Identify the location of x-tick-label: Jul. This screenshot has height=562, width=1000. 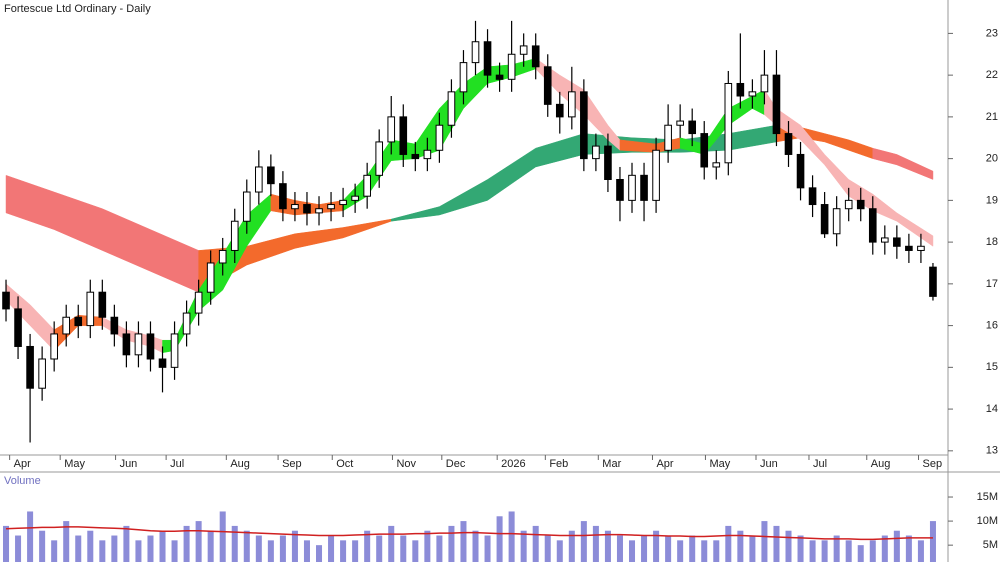
(820, 464).